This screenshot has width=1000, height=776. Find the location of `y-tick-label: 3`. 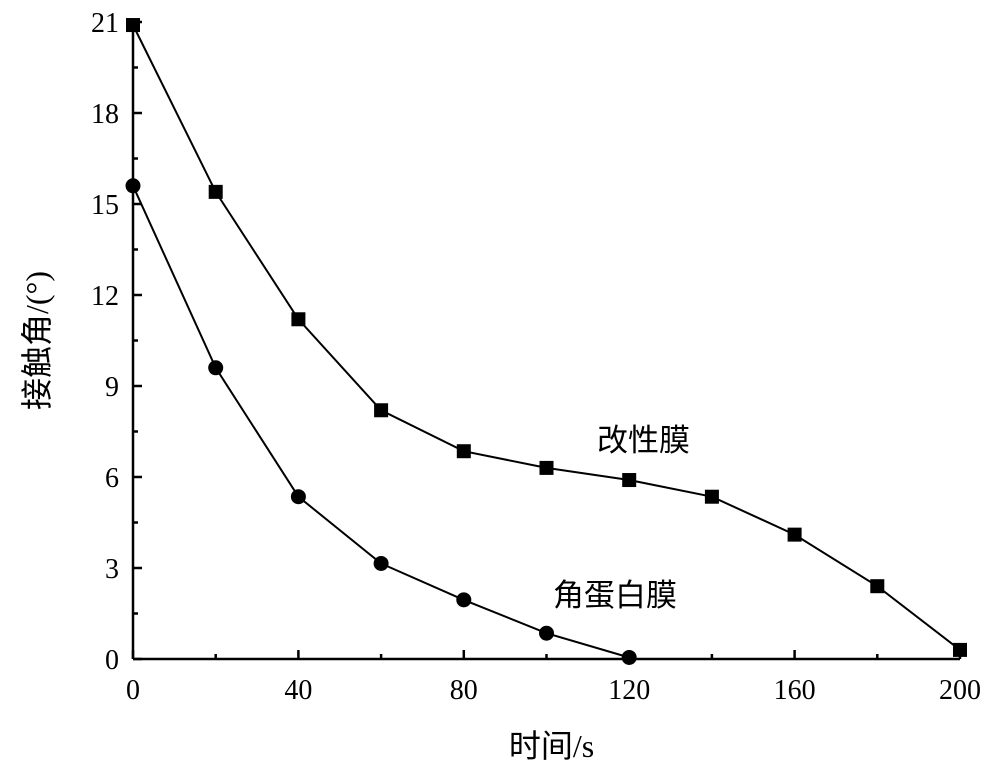

y-tick-label: 3 is located at coordinates (112, 569).